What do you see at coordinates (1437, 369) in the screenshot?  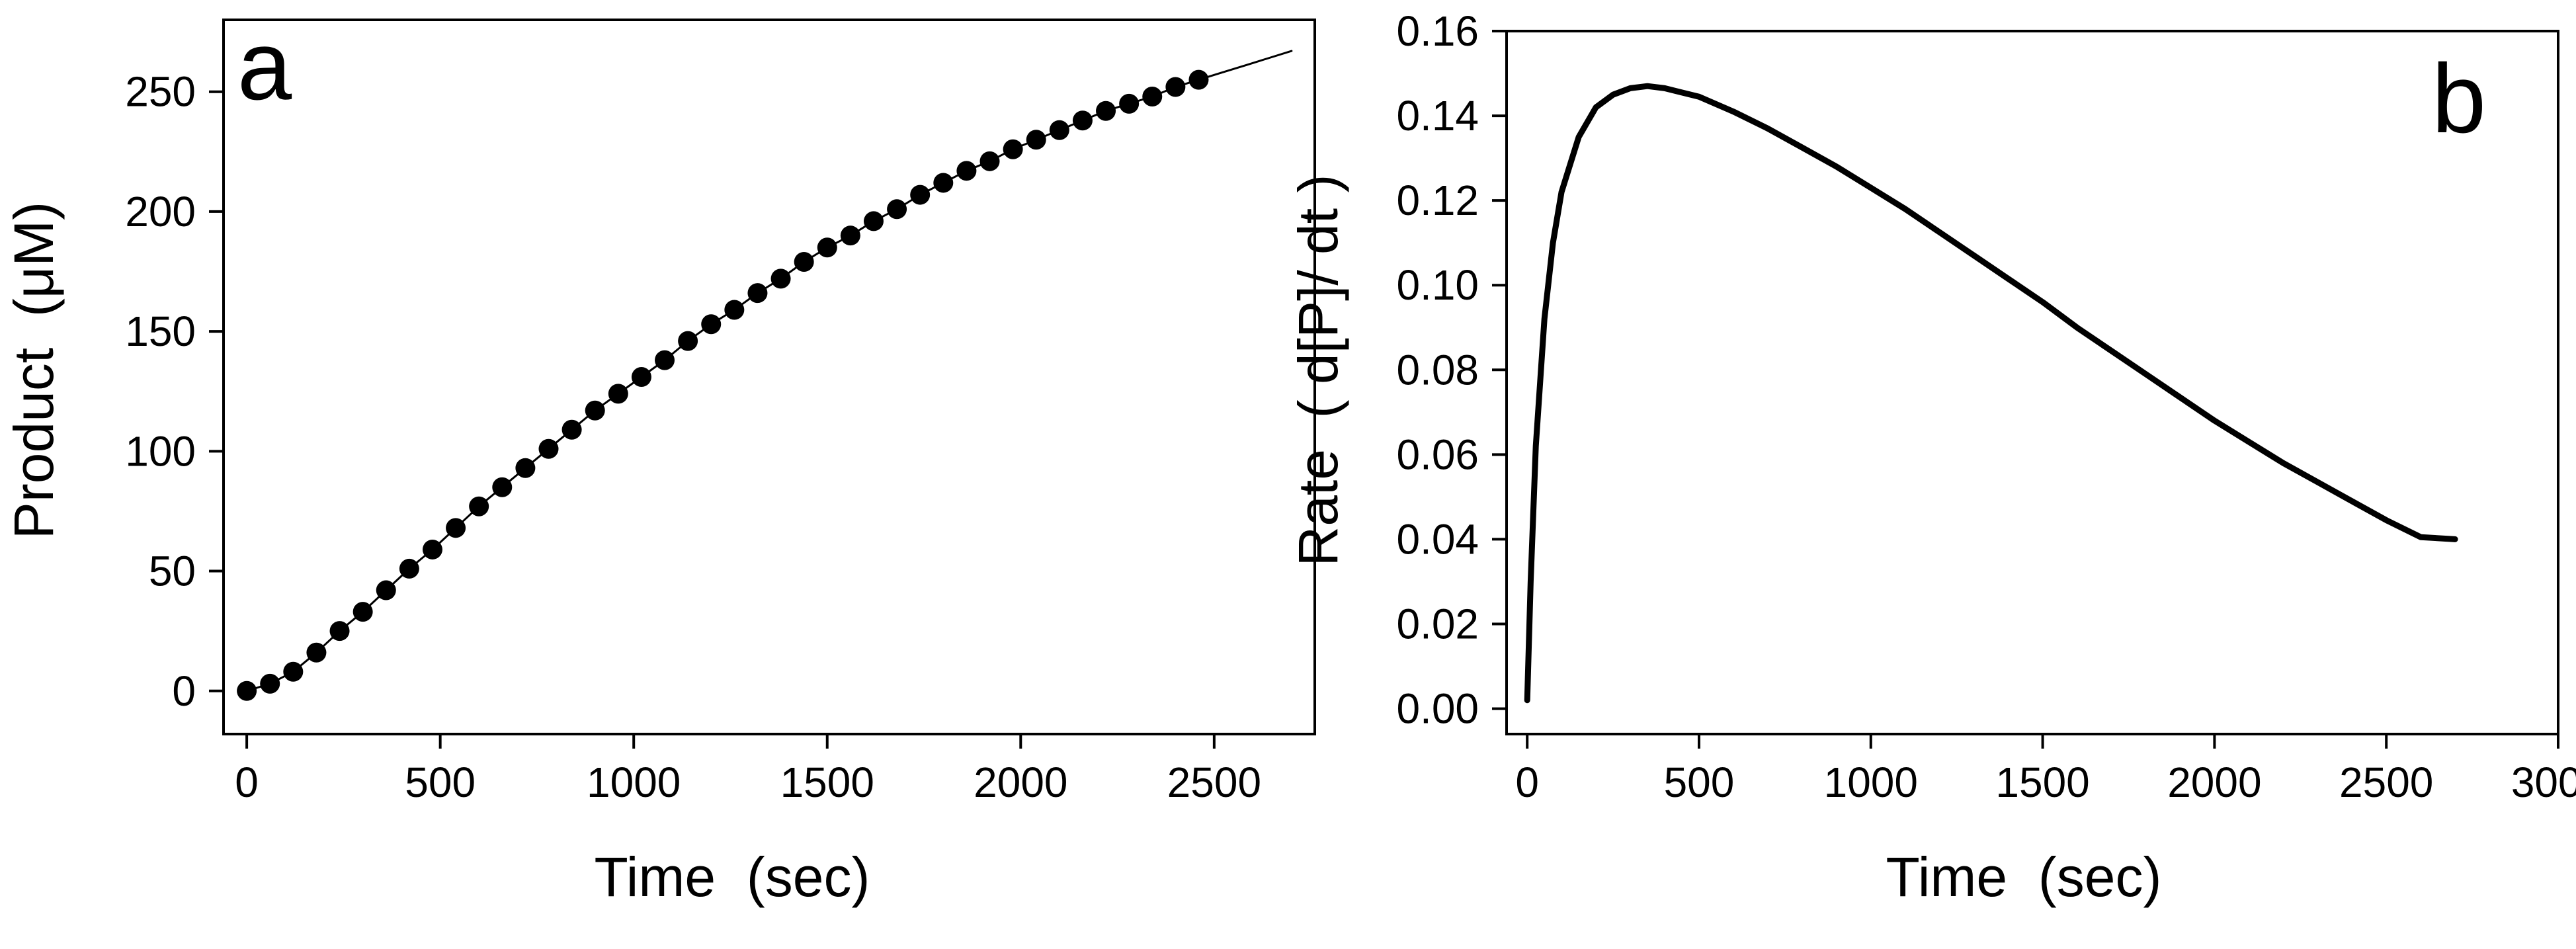 I see `y-tick-label: 0.08` at bounding box center [1437, 369].